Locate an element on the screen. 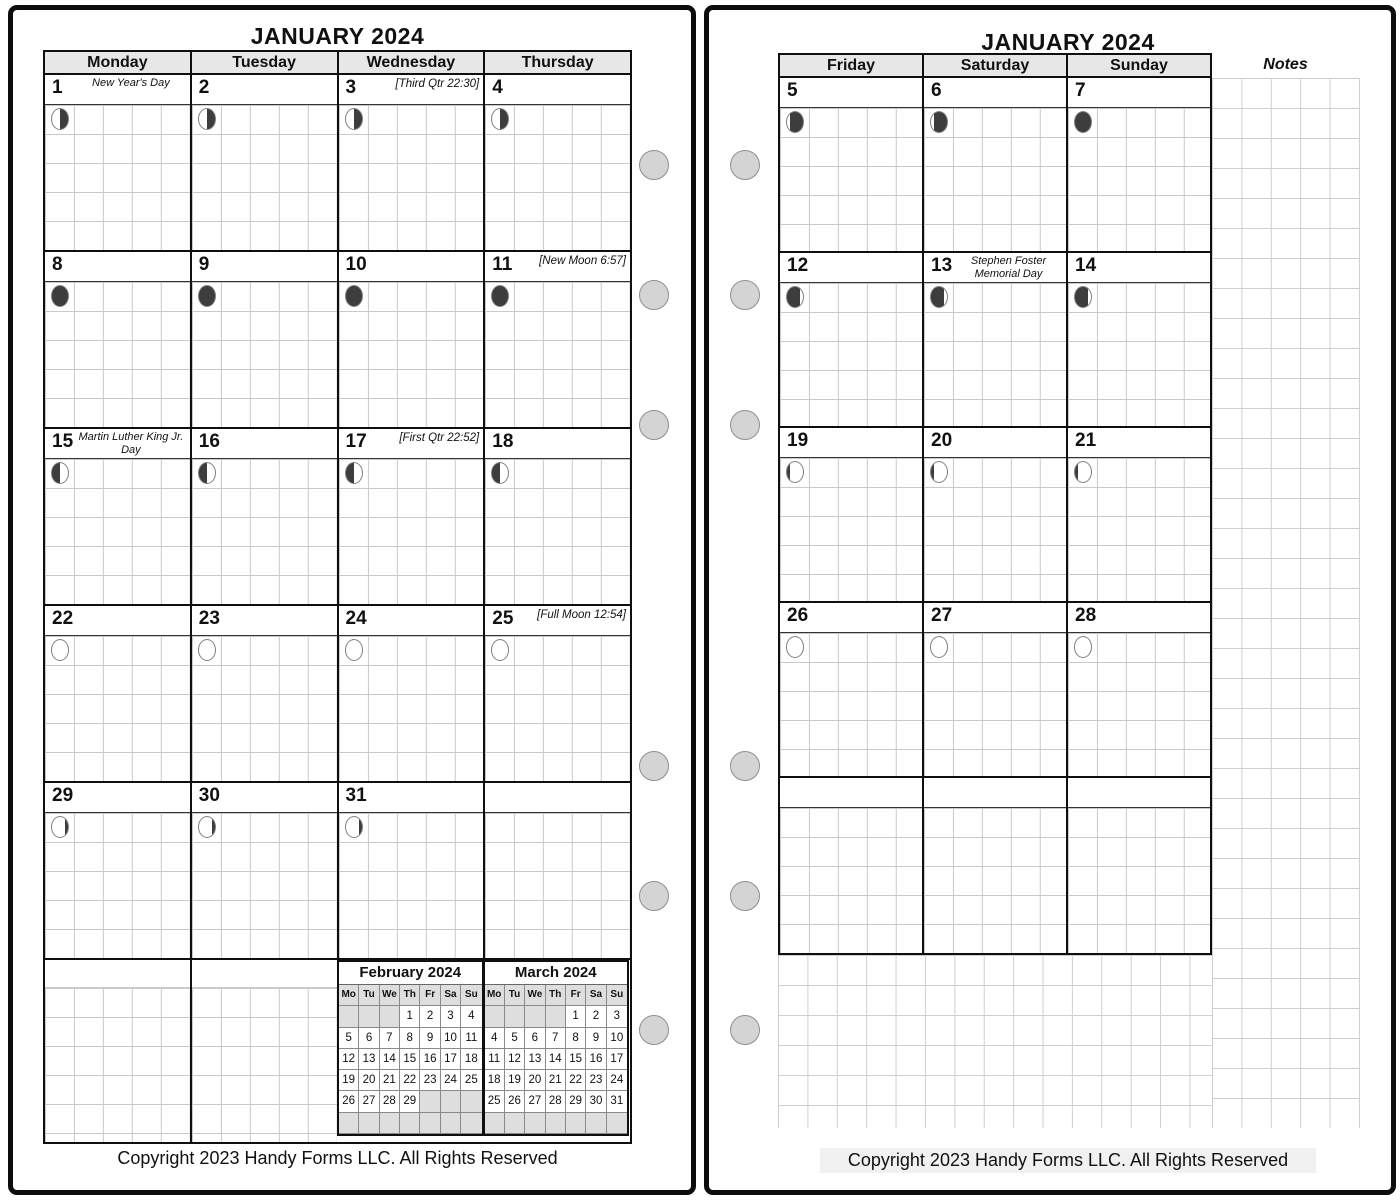  date-strip is located at coordinates (851, 793).